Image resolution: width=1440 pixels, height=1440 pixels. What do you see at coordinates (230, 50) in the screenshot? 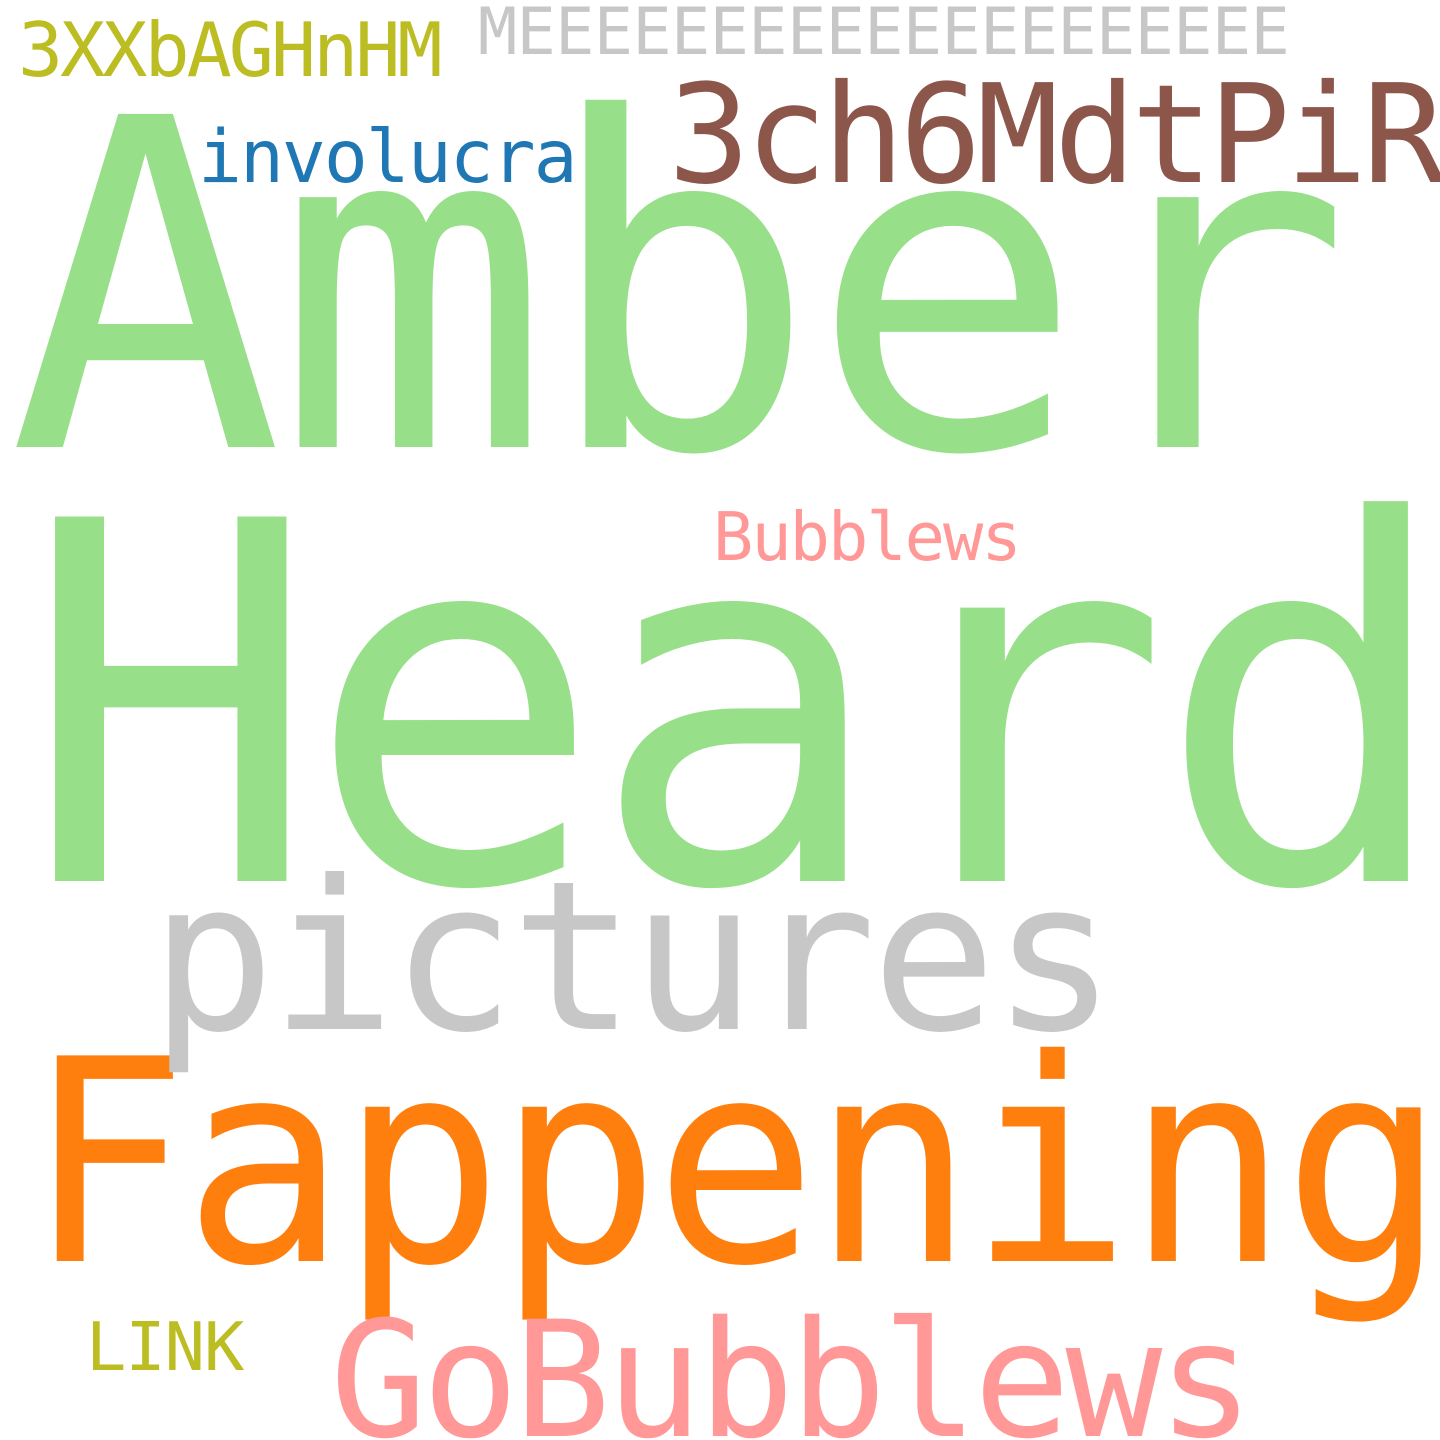
I see `word-3xxbaghnhm: 3XXbAGHnHM` at bounding box center [230, 50].